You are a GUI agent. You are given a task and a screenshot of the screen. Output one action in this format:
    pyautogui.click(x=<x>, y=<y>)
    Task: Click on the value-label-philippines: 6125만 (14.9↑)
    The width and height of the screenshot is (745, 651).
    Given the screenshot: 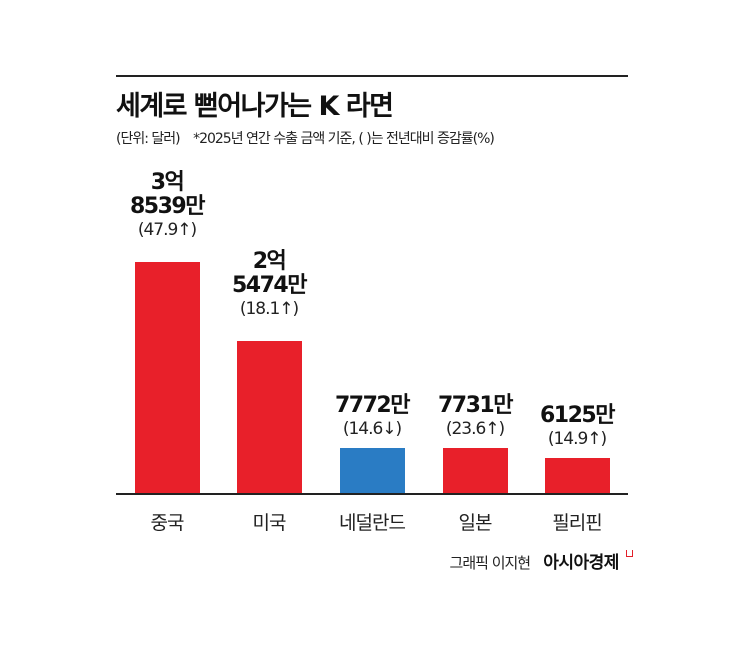 What is the action you would take?
    pyautogui.click(x=577, y=426)
    